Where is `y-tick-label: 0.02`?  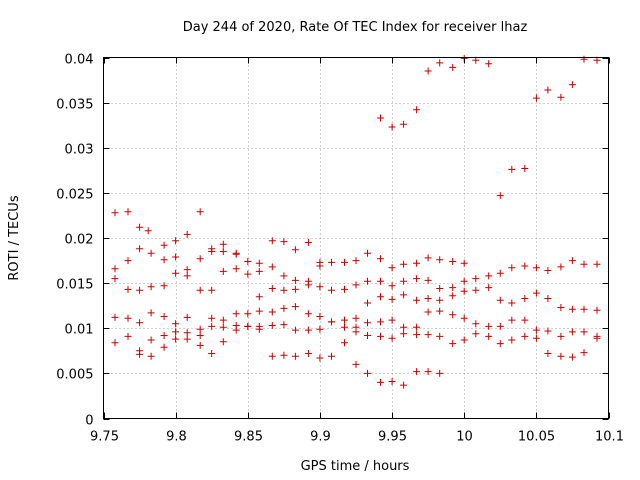
y-tick-label: 0.02 is located at coordinates (79, 240).